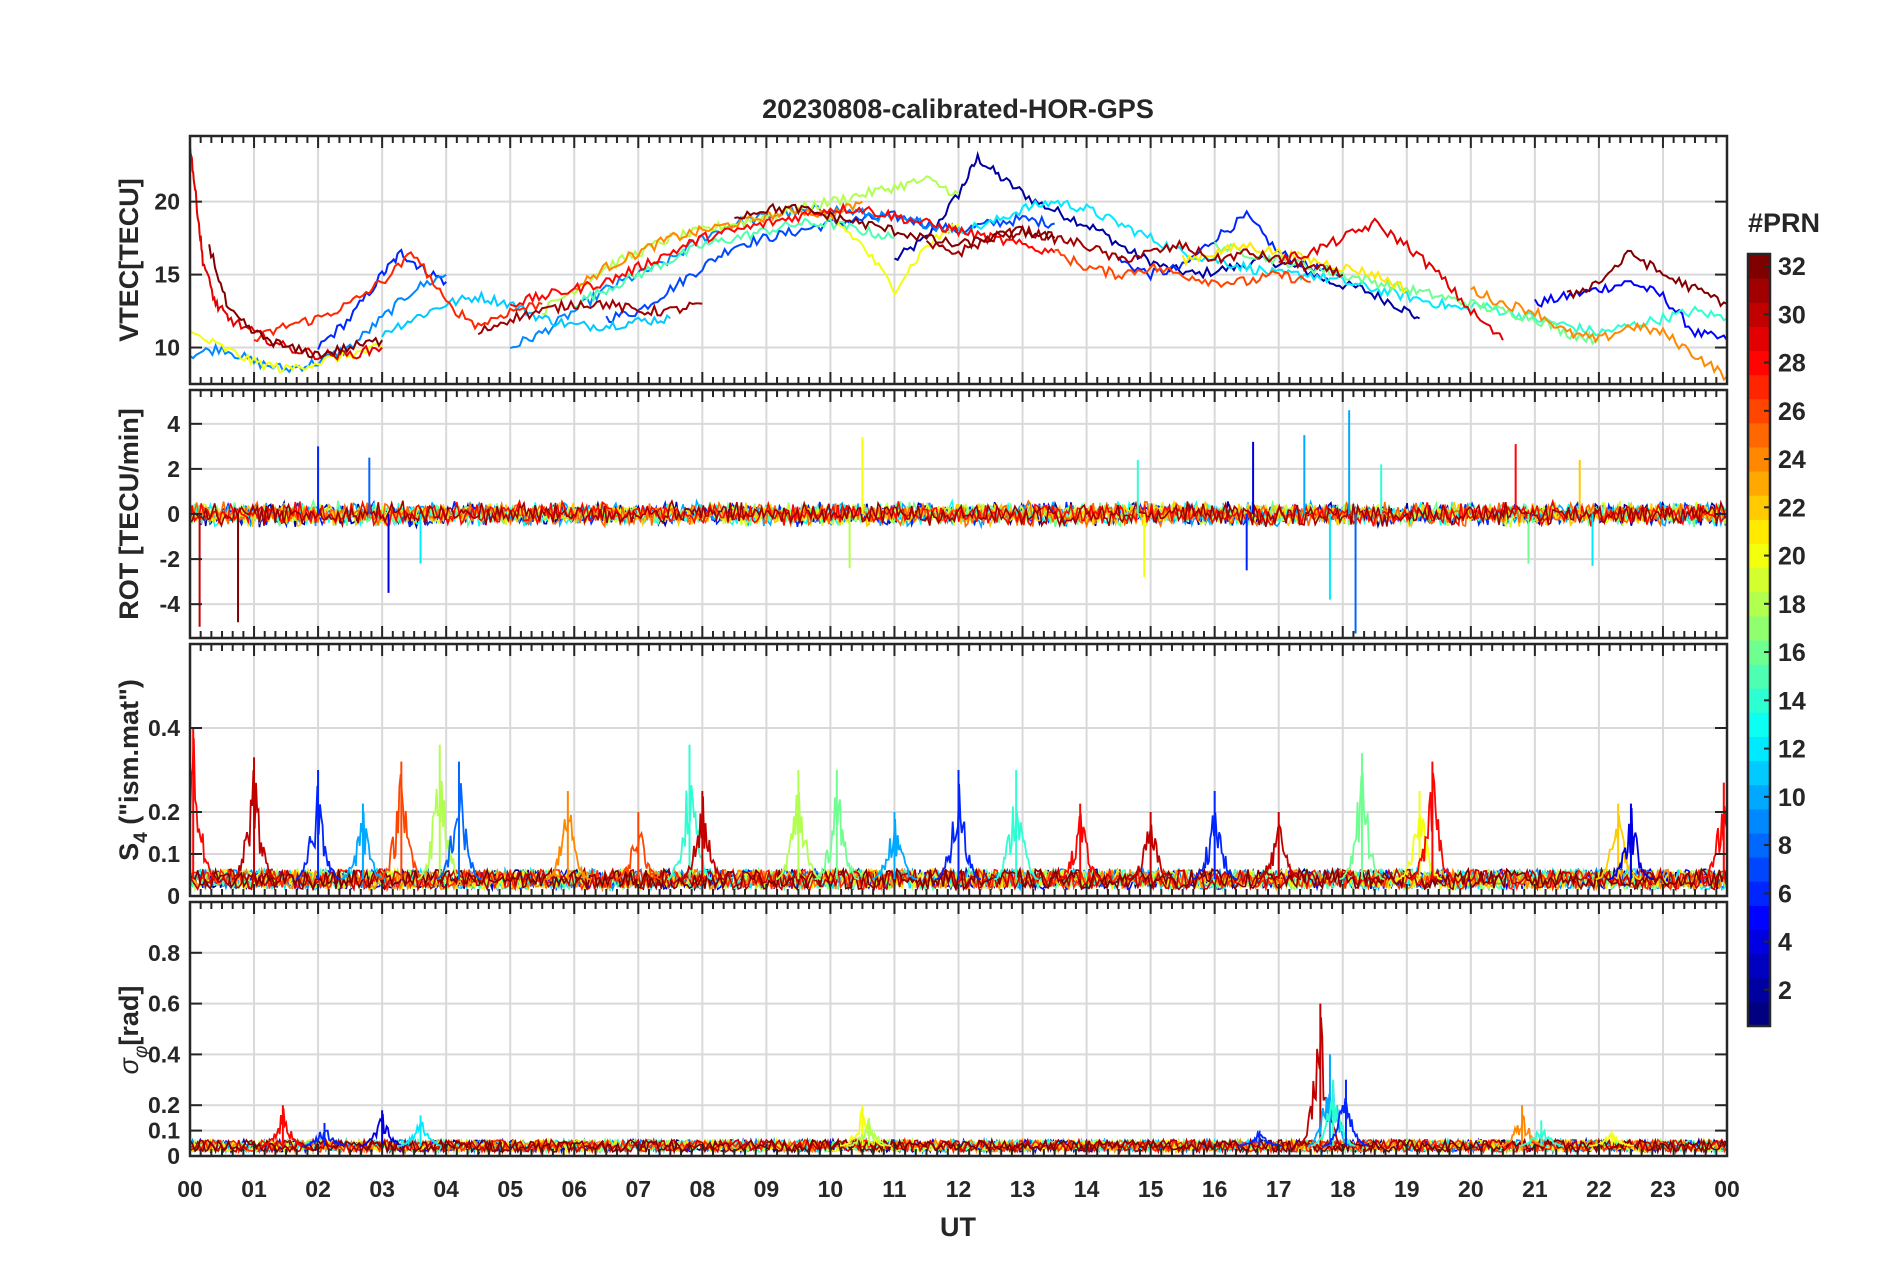  I want to click on sigma-y-label-main: σ, so click(129, 1065).